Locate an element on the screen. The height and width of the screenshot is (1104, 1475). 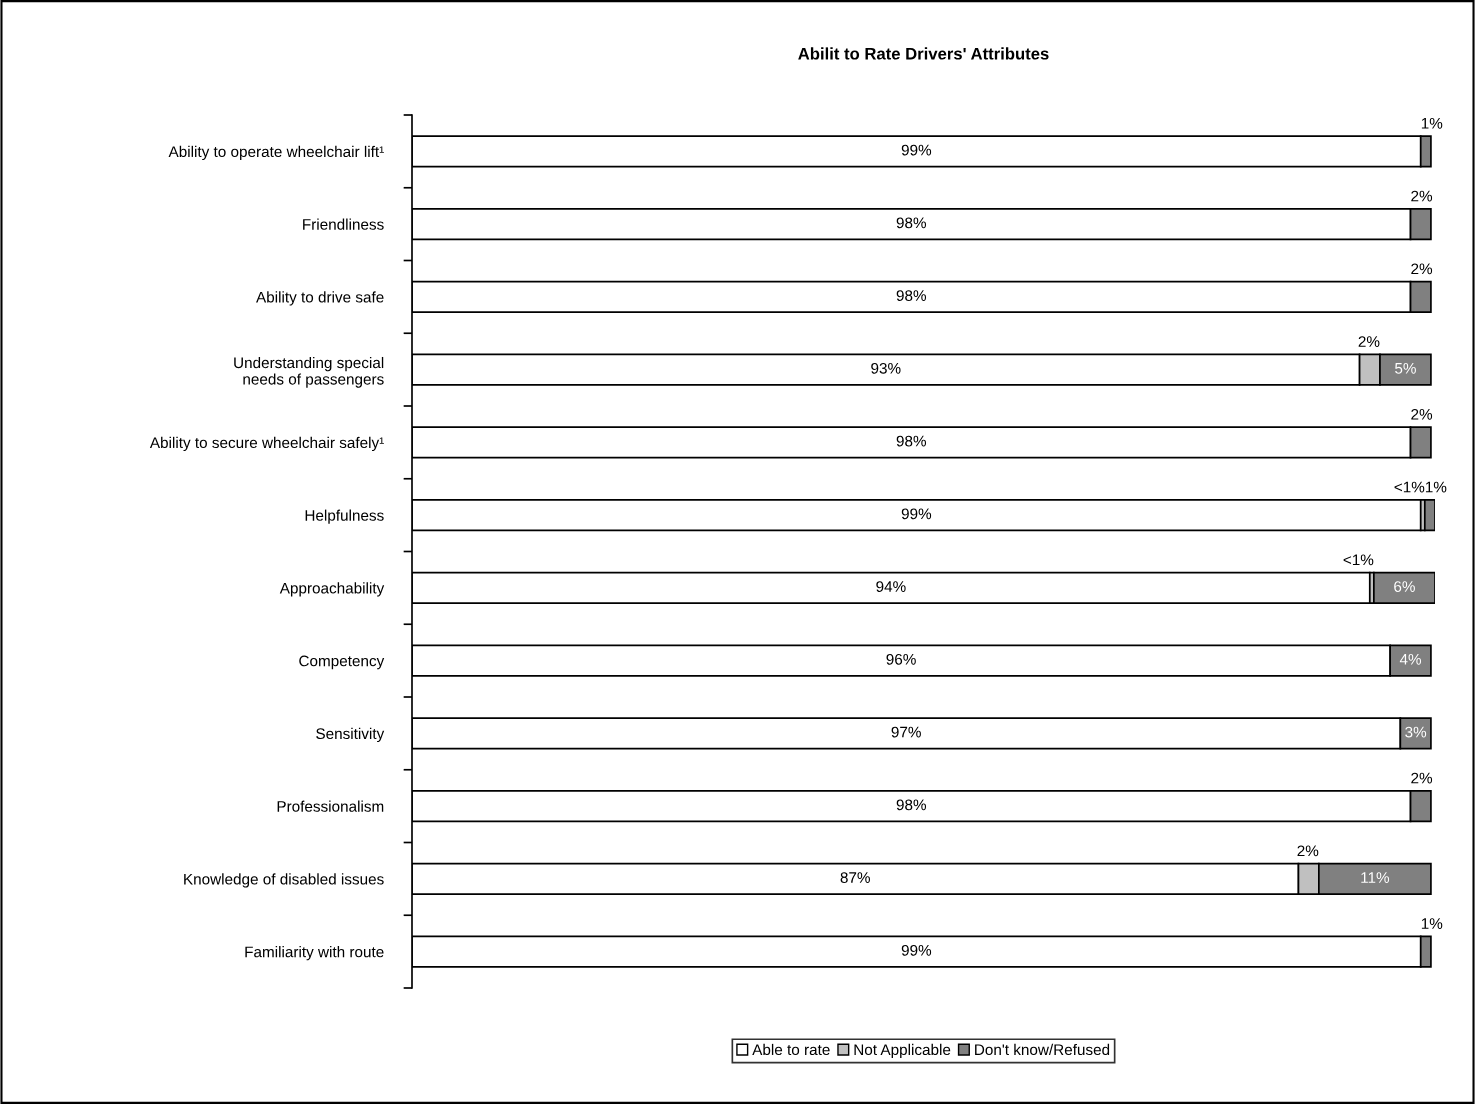
y-tick-label: Knowledge of disabled issues is located at coordinates (284, 880).